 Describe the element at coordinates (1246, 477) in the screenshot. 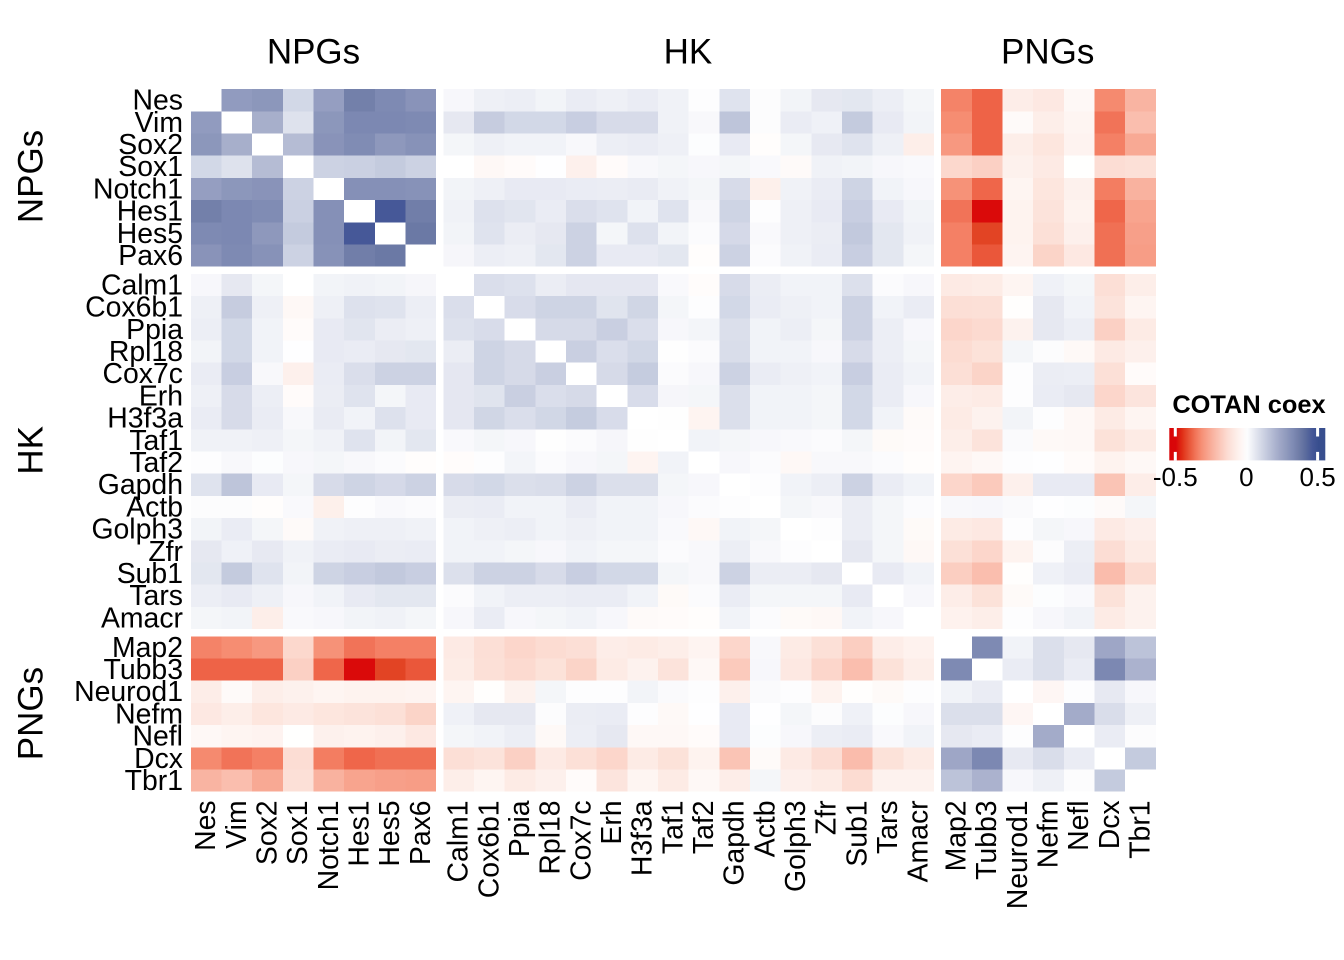

I see `svg-text: 0` at that location.